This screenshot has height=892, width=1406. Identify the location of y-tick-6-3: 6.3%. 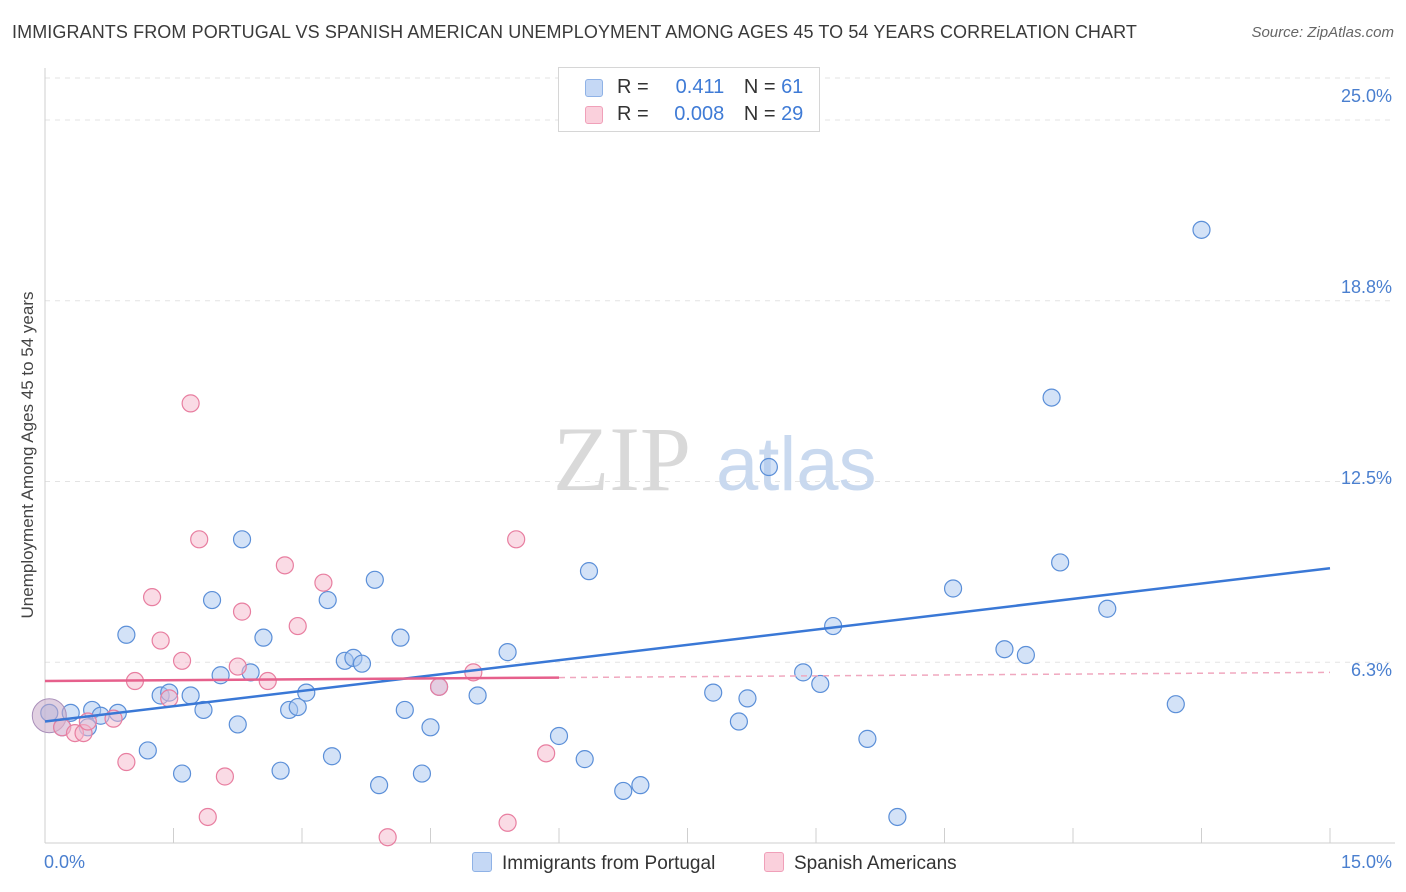
(1371, 670).